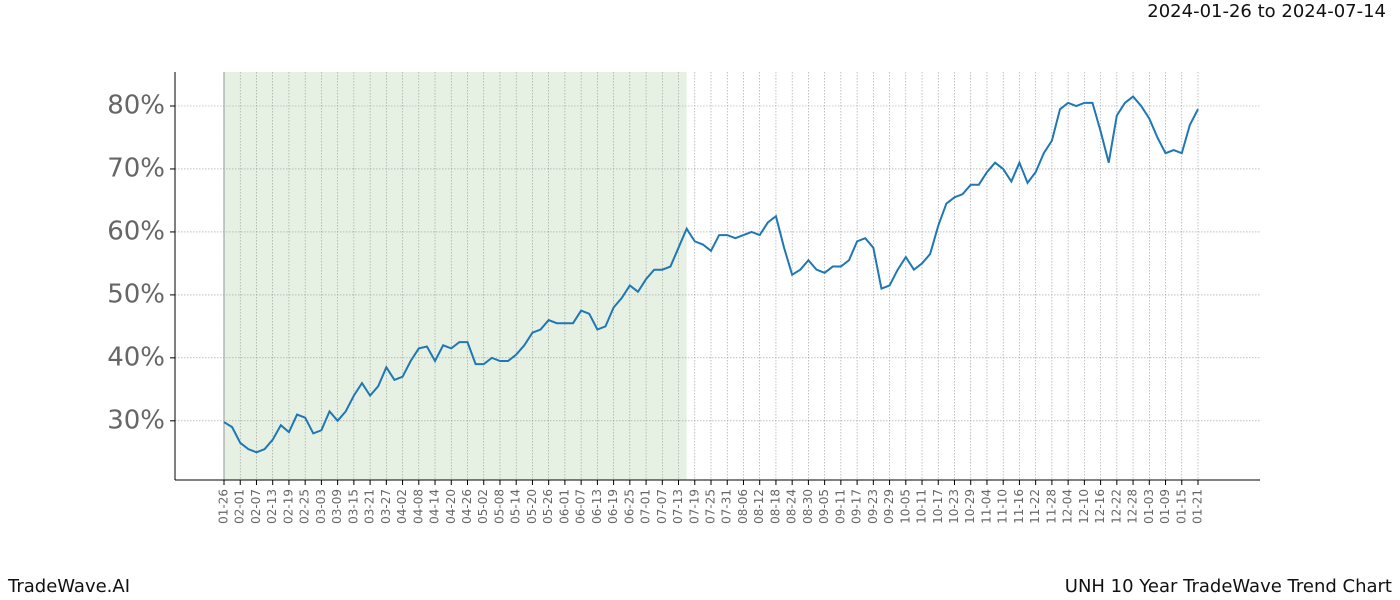 The image size is (1400, 600). I want to click on x-tick-label: 08-12, so click(759, 506).